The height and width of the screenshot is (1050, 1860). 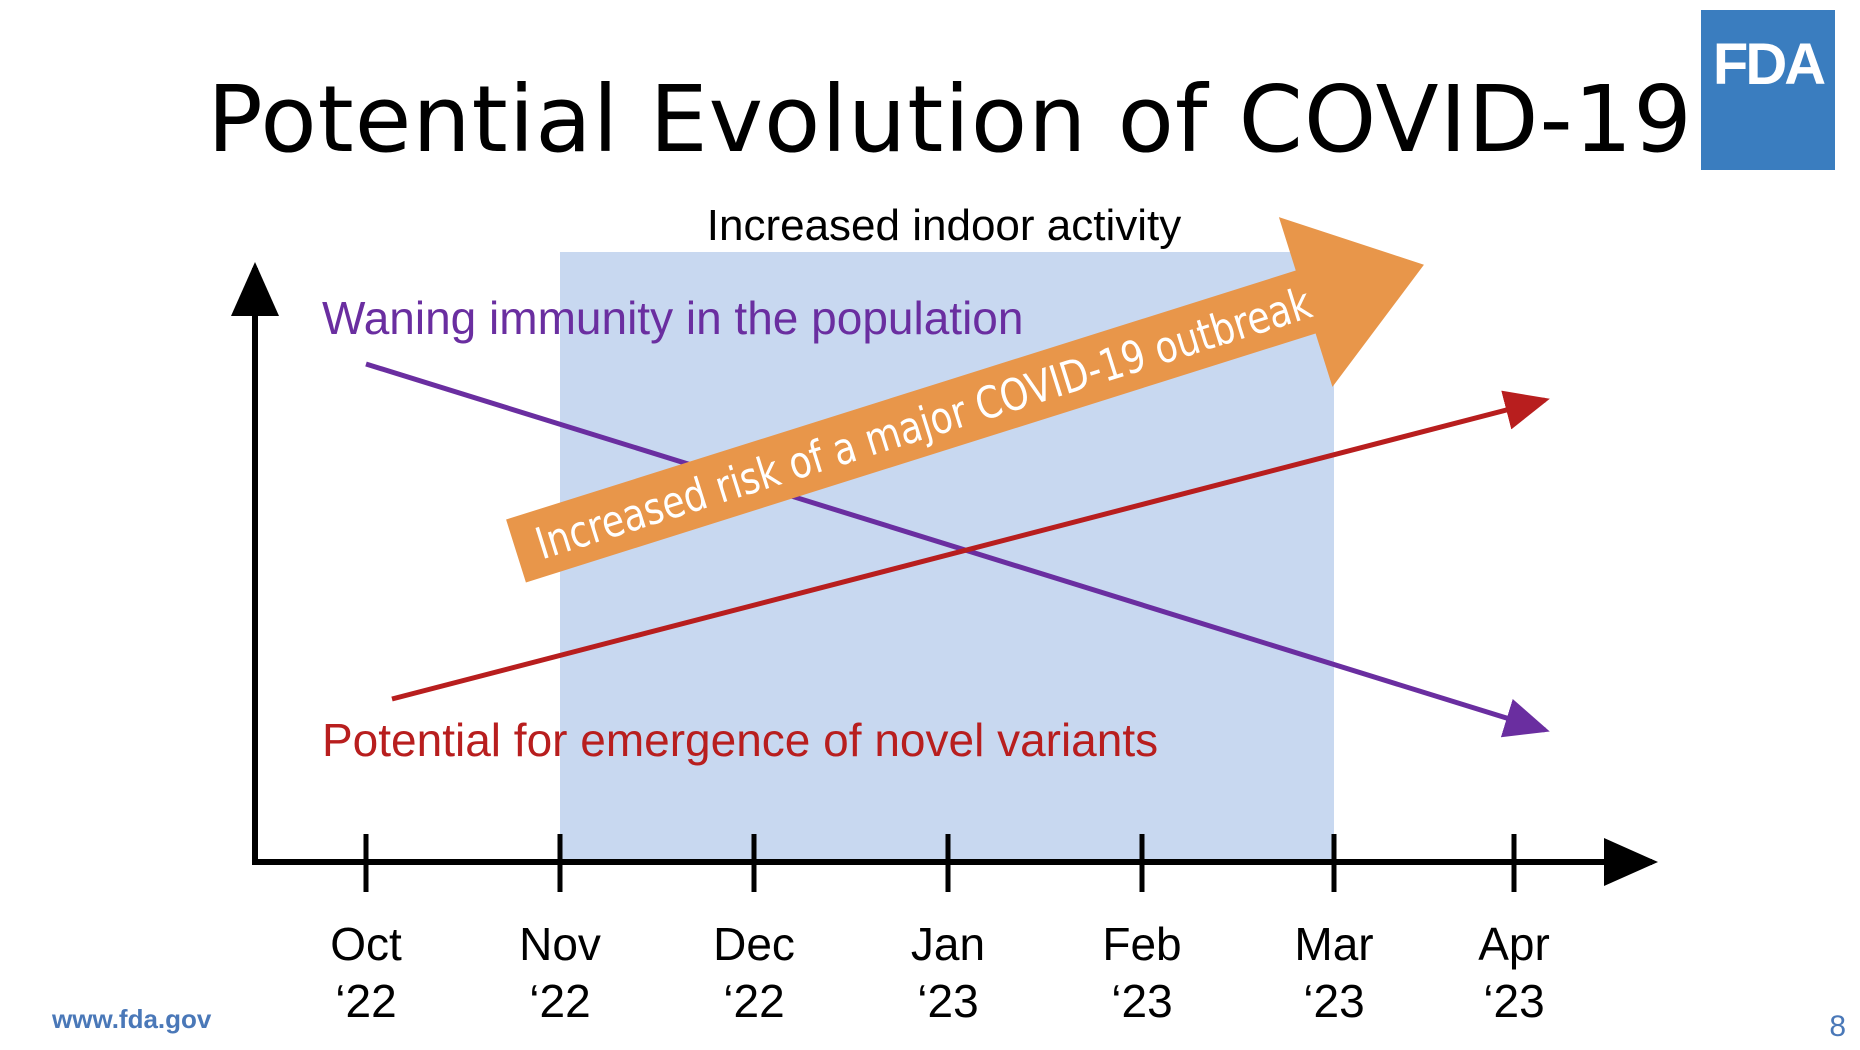 I want to click on tick-label-month: Oct, so click(x=366, y=944).